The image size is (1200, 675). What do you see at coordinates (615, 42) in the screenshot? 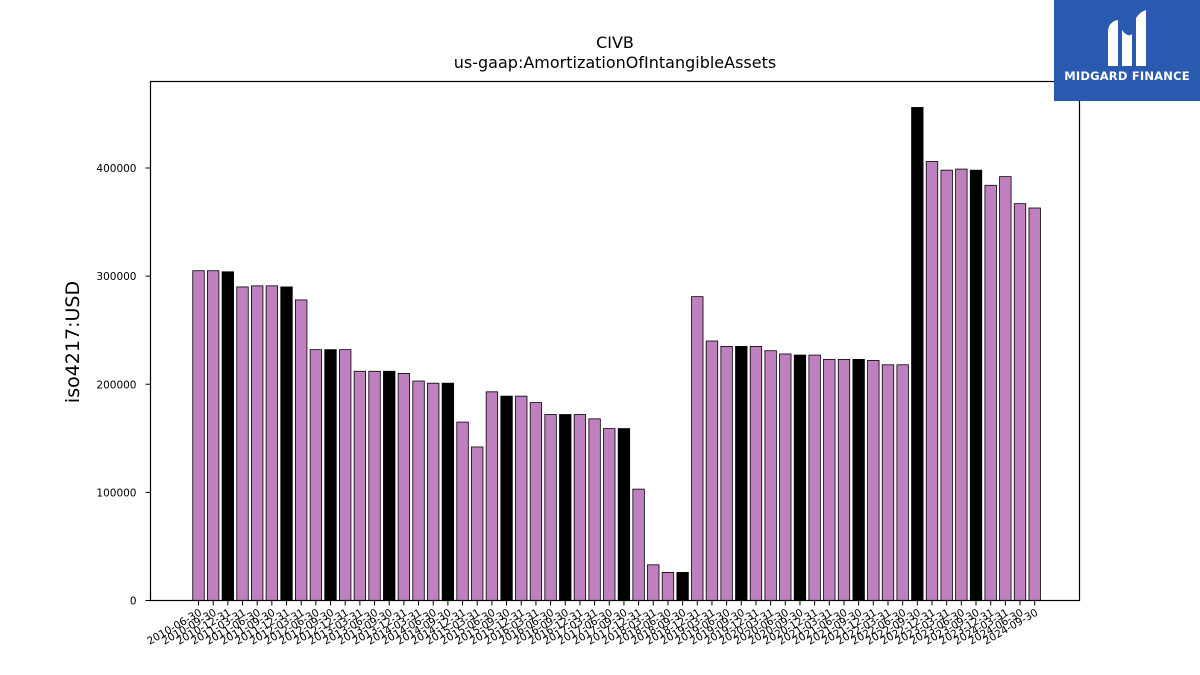
I see `chart-title: CIVB` at bounding box center [615, 42].